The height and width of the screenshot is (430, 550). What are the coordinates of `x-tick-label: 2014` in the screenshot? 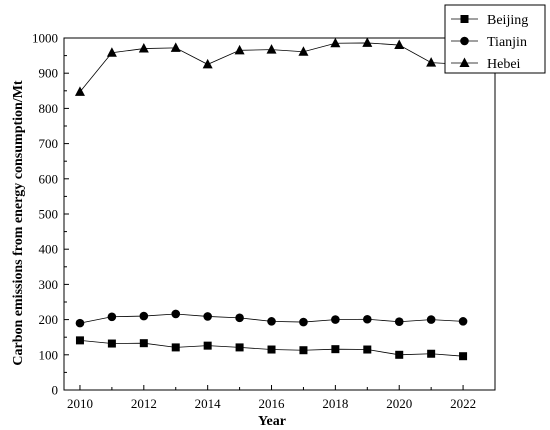 It's located at (208, 403).